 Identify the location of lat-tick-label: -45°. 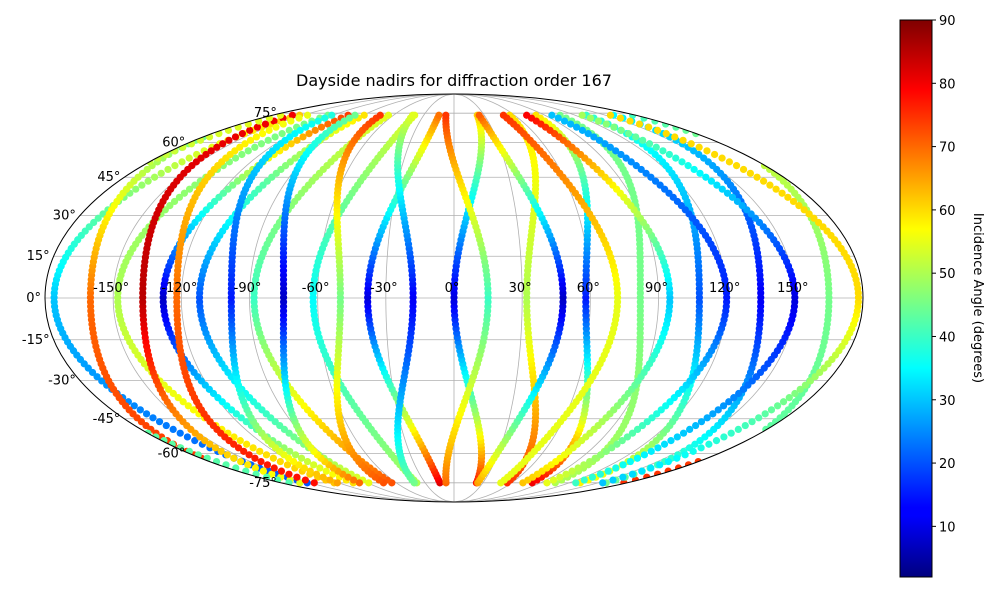
(107, 419).